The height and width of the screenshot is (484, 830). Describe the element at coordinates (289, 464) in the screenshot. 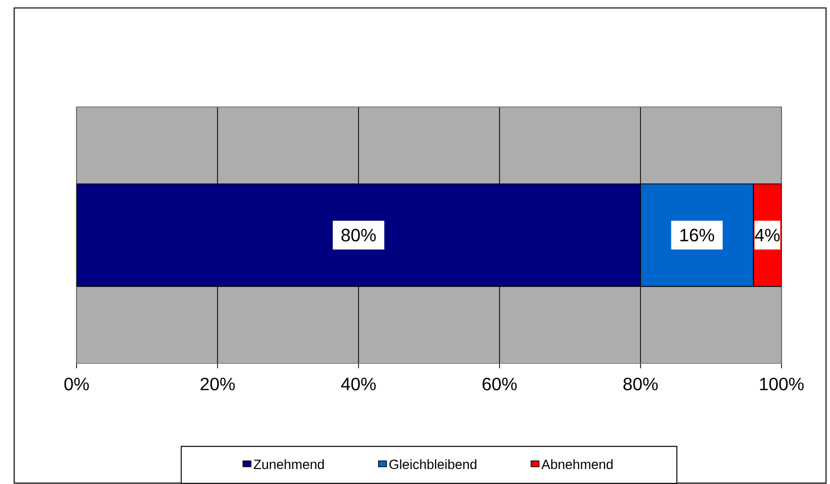

I see `legend-label: Zunehmend` at that location.